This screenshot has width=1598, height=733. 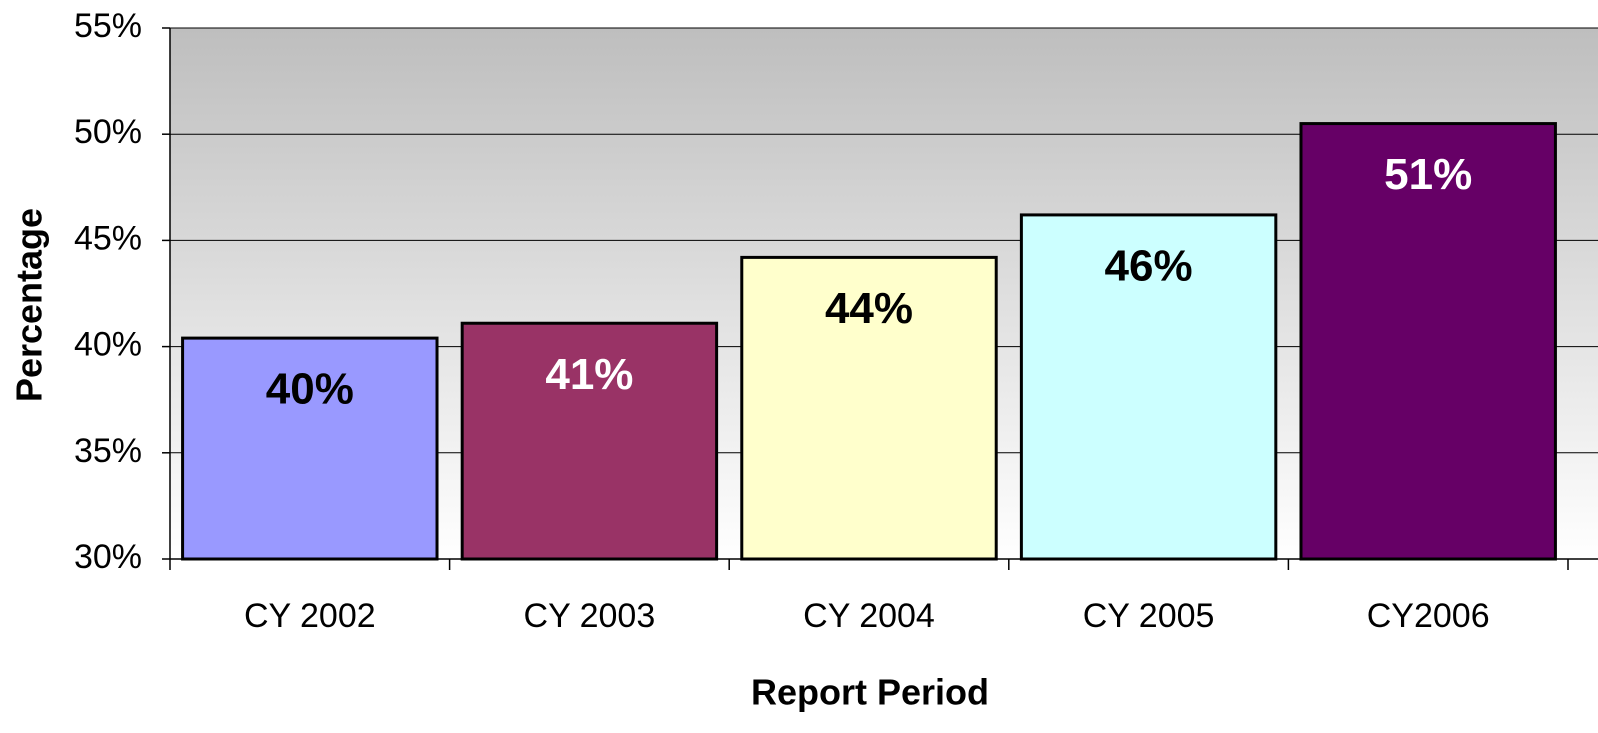 I want to click on y-tick-label: 45%, so click(x=108, y=238).